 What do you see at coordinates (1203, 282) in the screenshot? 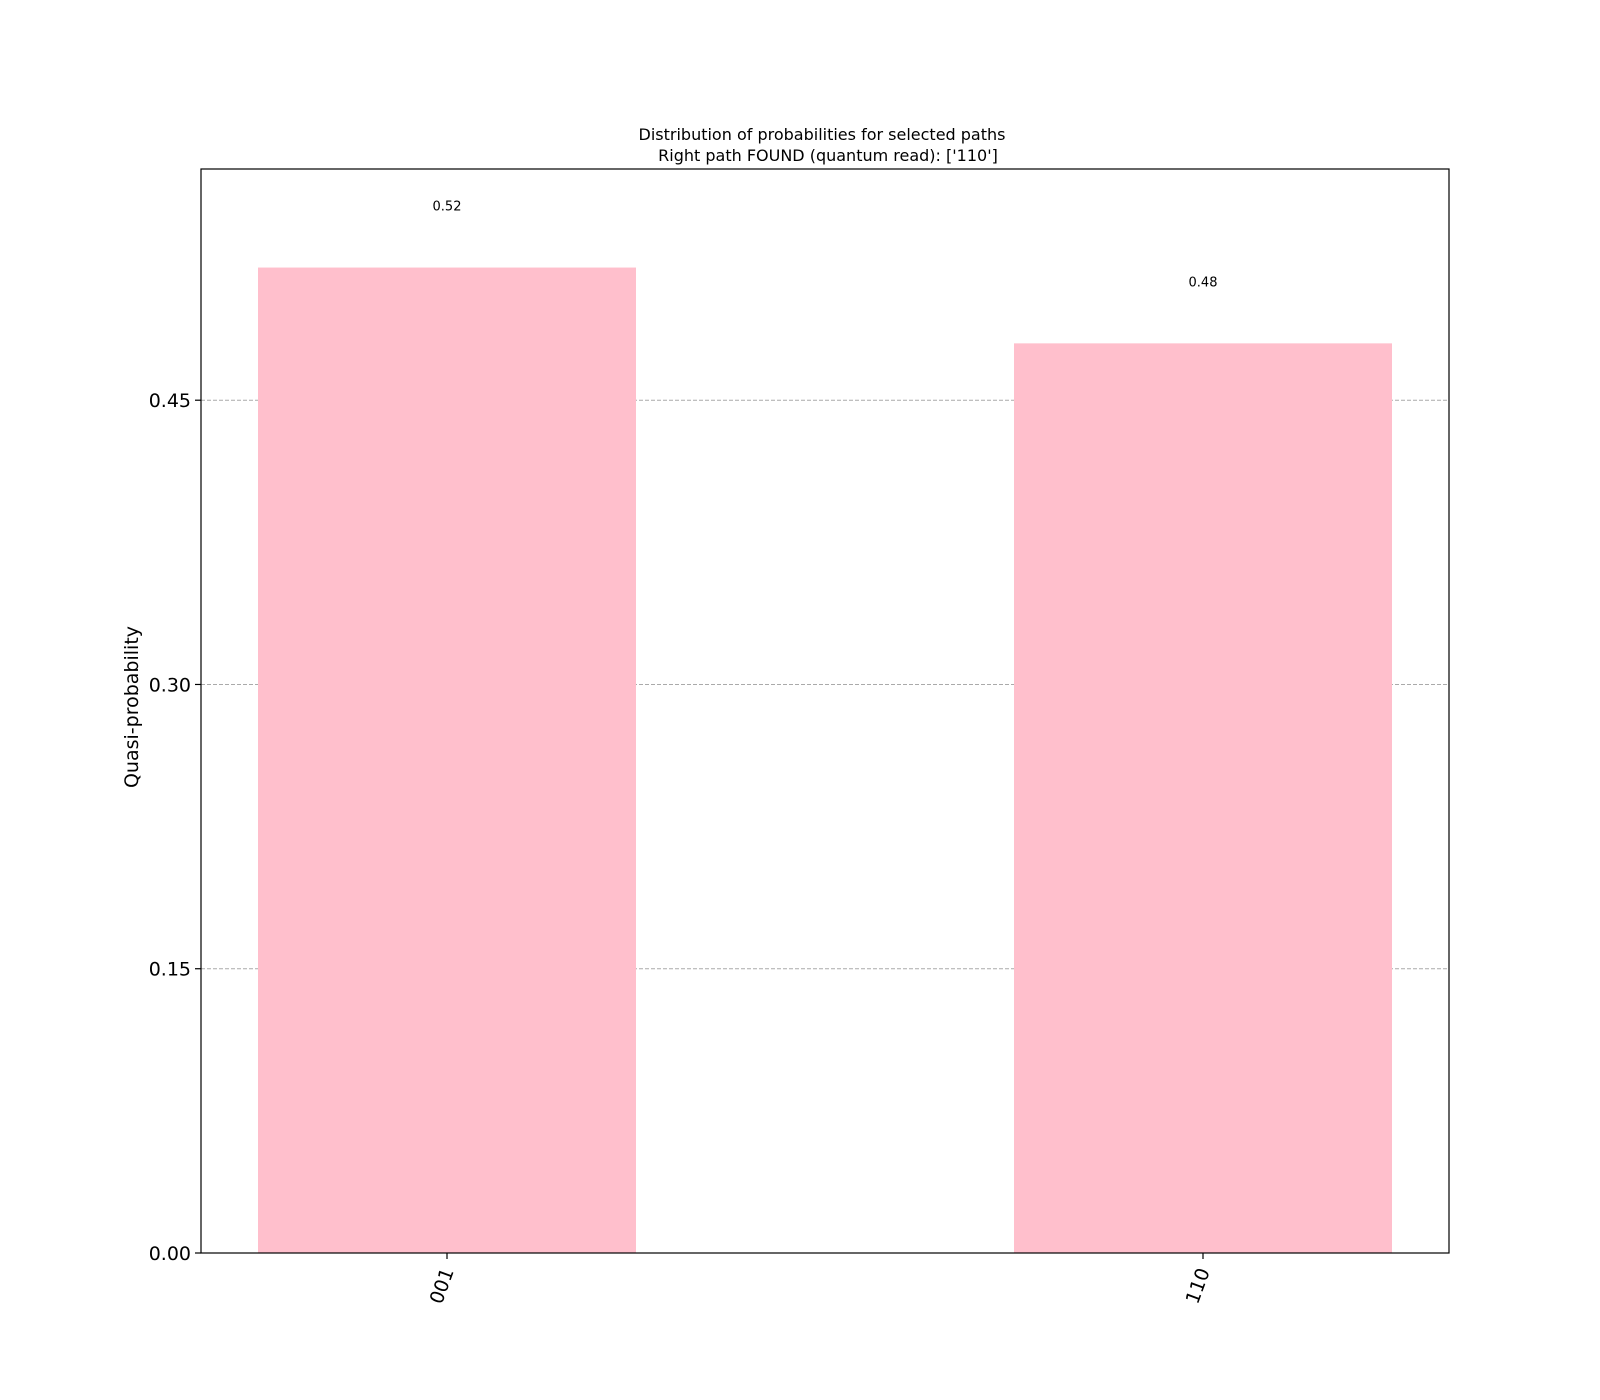
I see `bar-value-label: 0.48` at bounding box center [1203, 282].